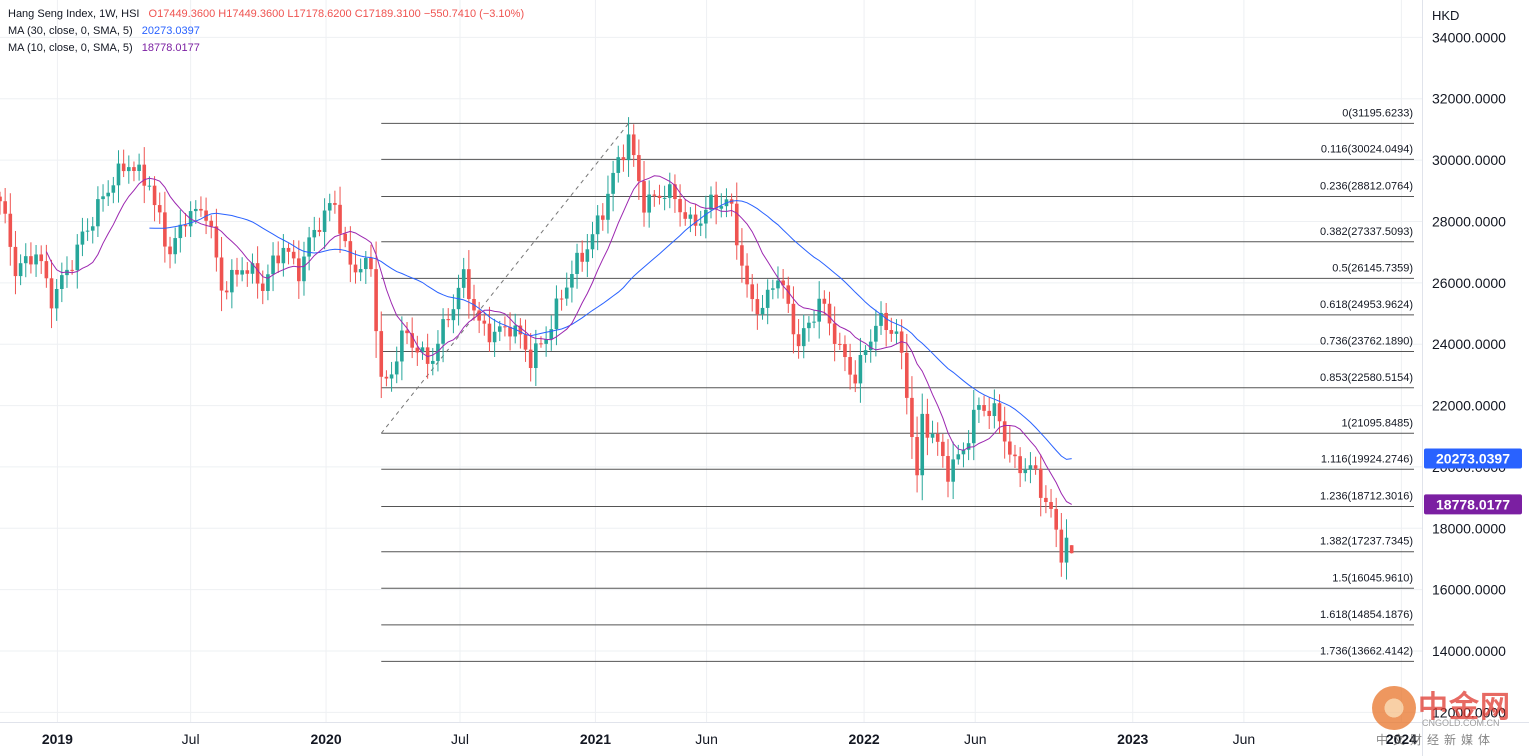 The image size is (1529, 756). Describe the element at coordinates (1366, 187) in the screenshot. I see `fib-level-label: 0.236(28812.0764)` at that location.